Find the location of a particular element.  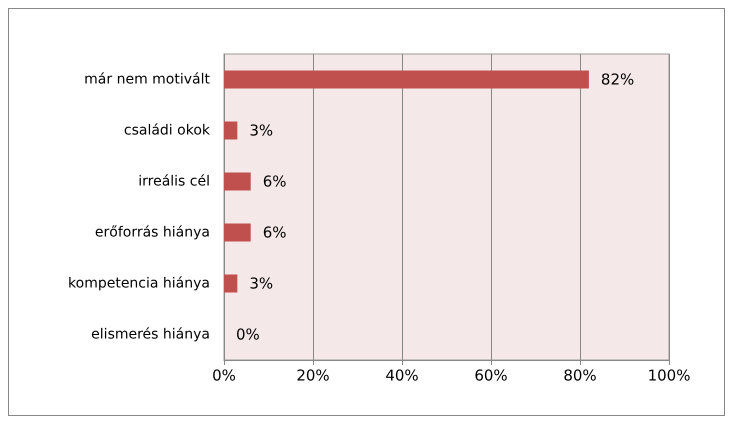

data-label: 82% is located at coordinates (617, 79).